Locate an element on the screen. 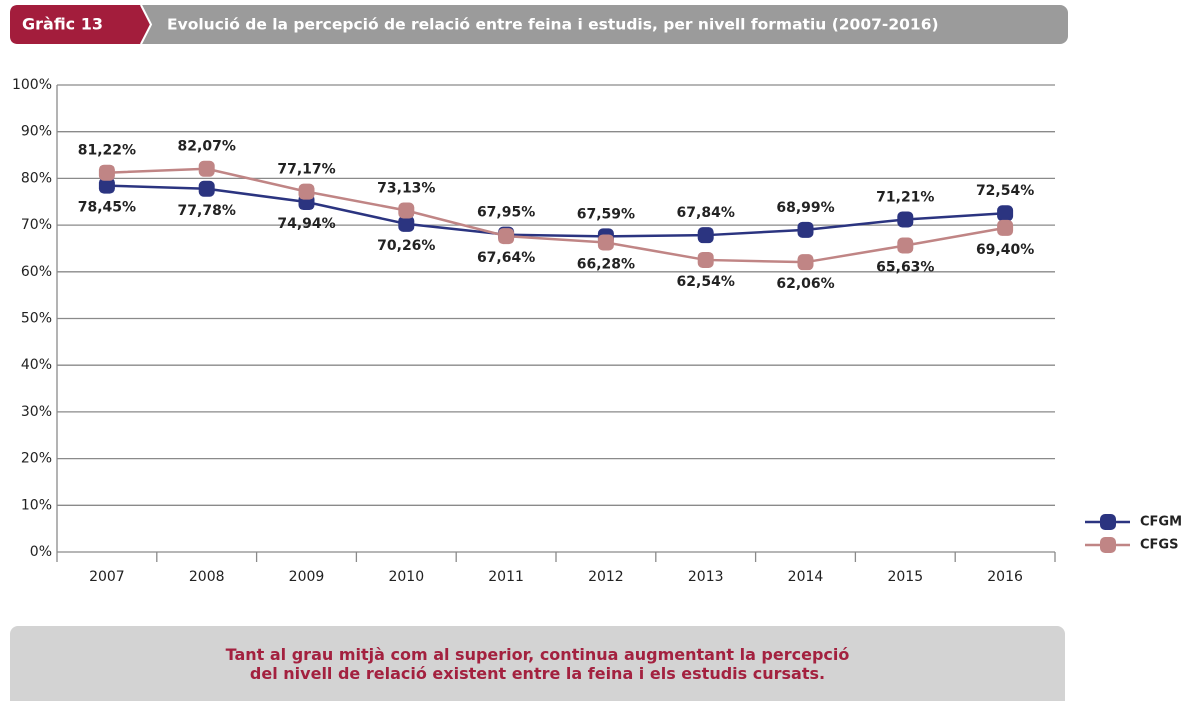  badge-separator is located at coordinates (146, 24).